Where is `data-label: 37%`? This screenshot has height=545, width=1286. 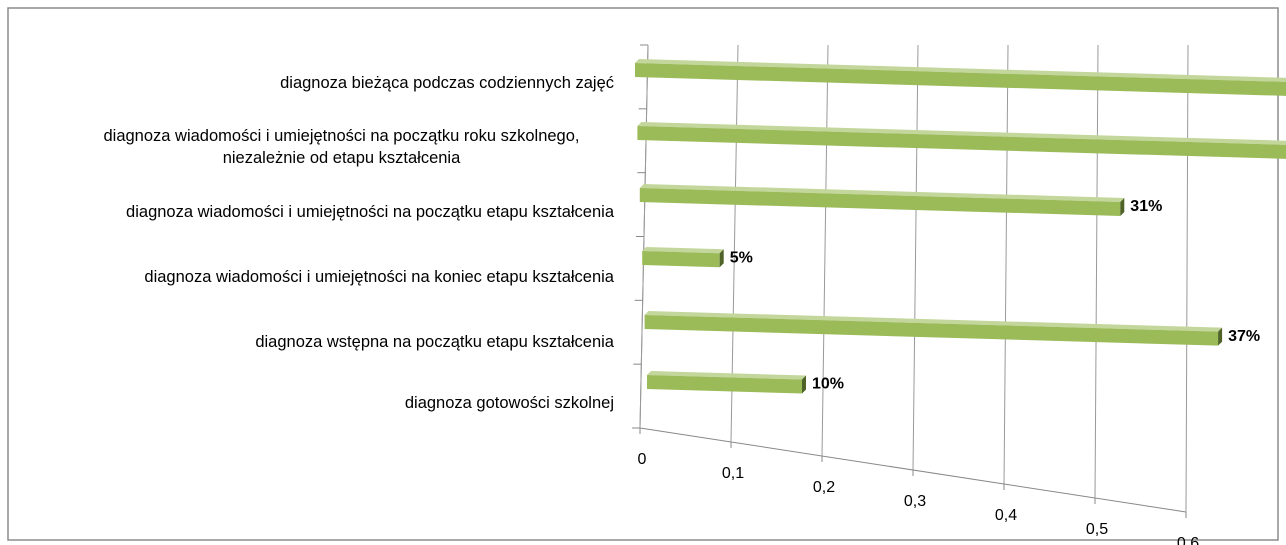
data-label: 37% is located at coordinates (1244, 336).